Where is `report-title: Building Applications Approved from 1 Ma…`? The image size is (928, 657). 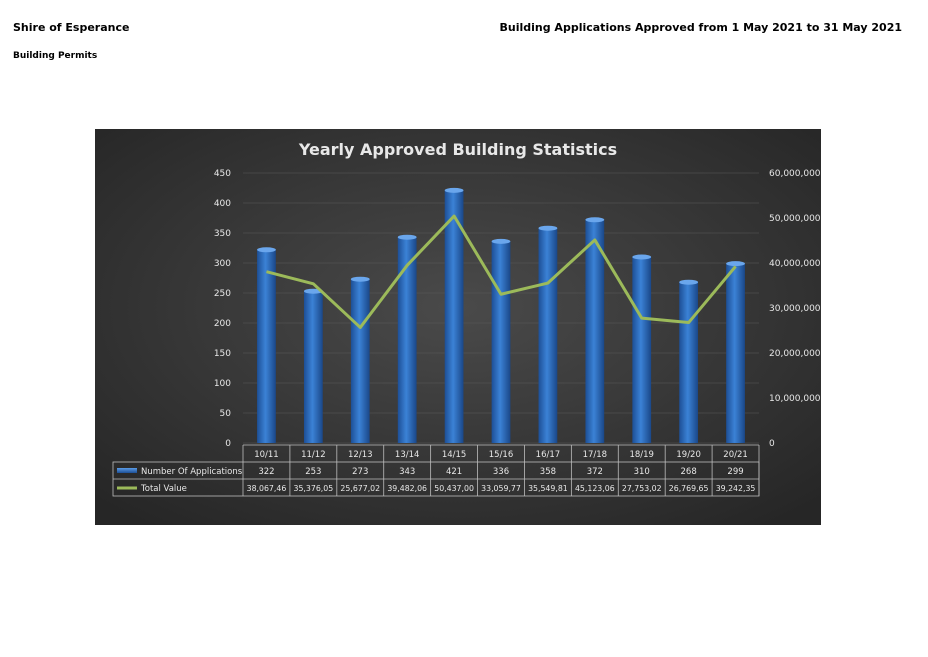
report-title: Building Applications Approved from 1 Ma… is located at coordinates (701, 27).